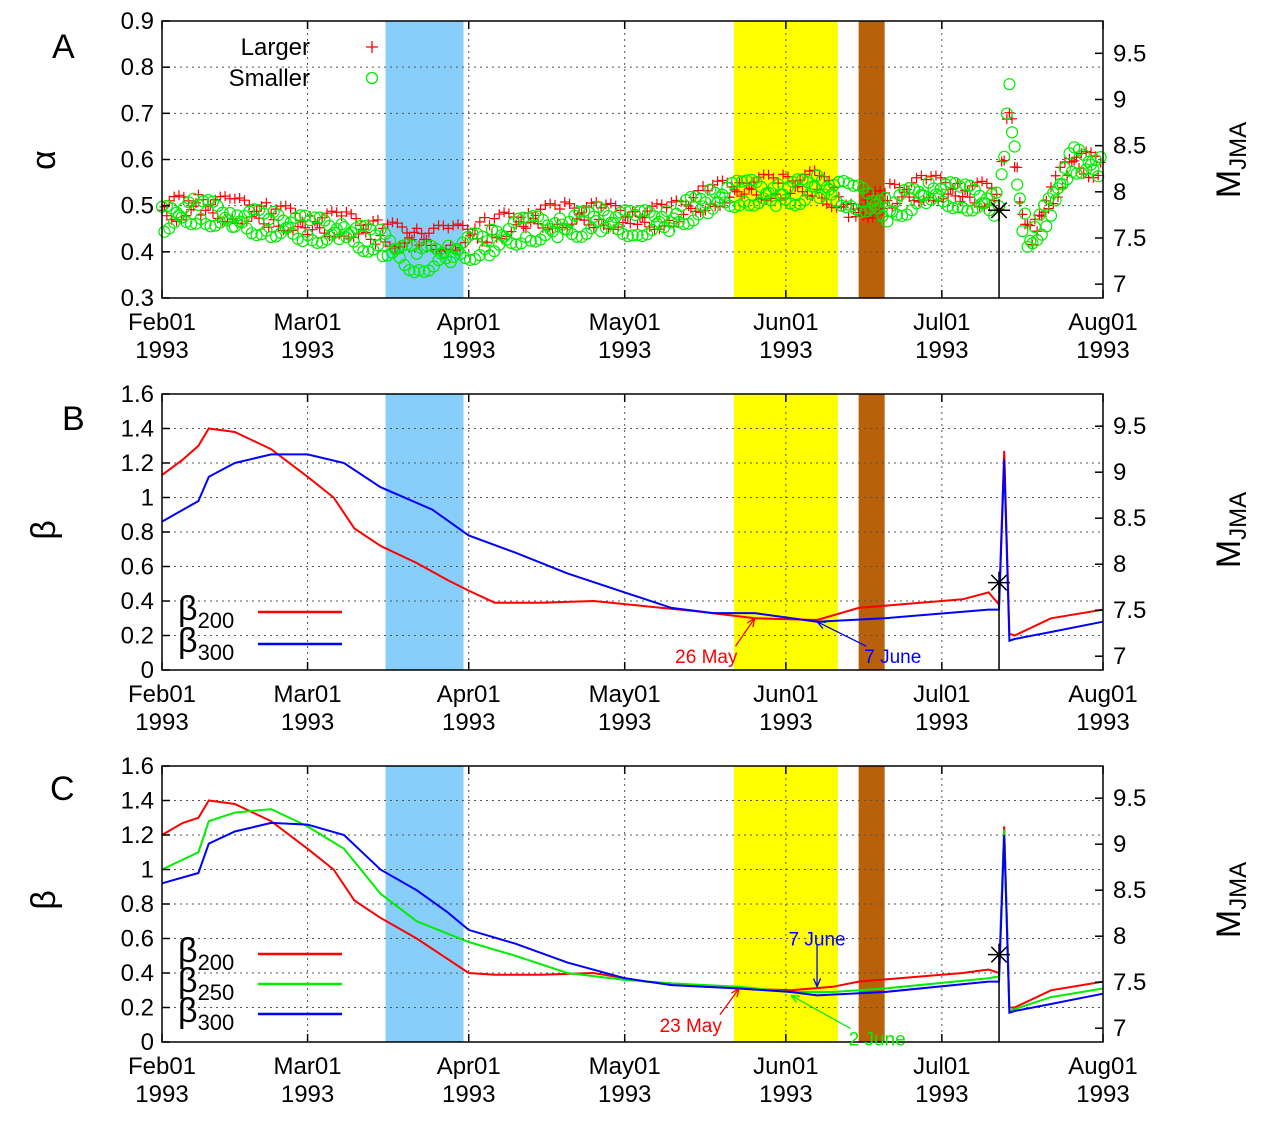 This screenshot has width=1269, height=1121. Describe the element at coordinates (308, 694) in the screenshot. I see `x-tick-label: Mar01` at that location.